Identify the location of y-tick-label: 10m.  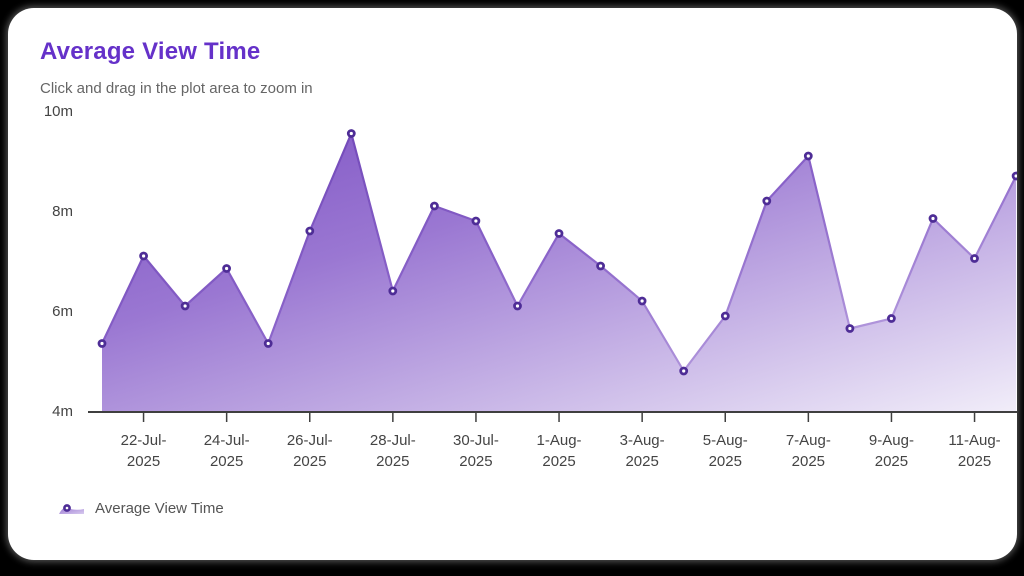
(58, 111).